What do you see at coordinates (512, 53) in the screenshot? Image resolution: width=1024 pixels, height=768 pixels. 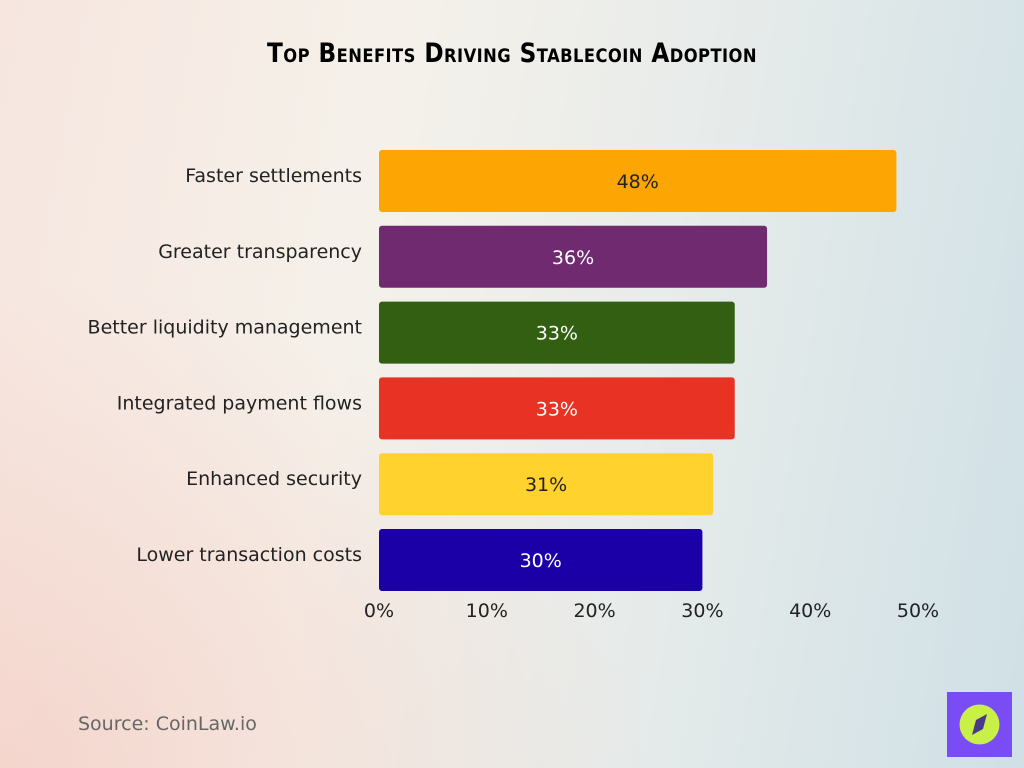 I see `chart-title: Top Benefits Driving Stablecoin Adoption` at bounding box center [512, 53].